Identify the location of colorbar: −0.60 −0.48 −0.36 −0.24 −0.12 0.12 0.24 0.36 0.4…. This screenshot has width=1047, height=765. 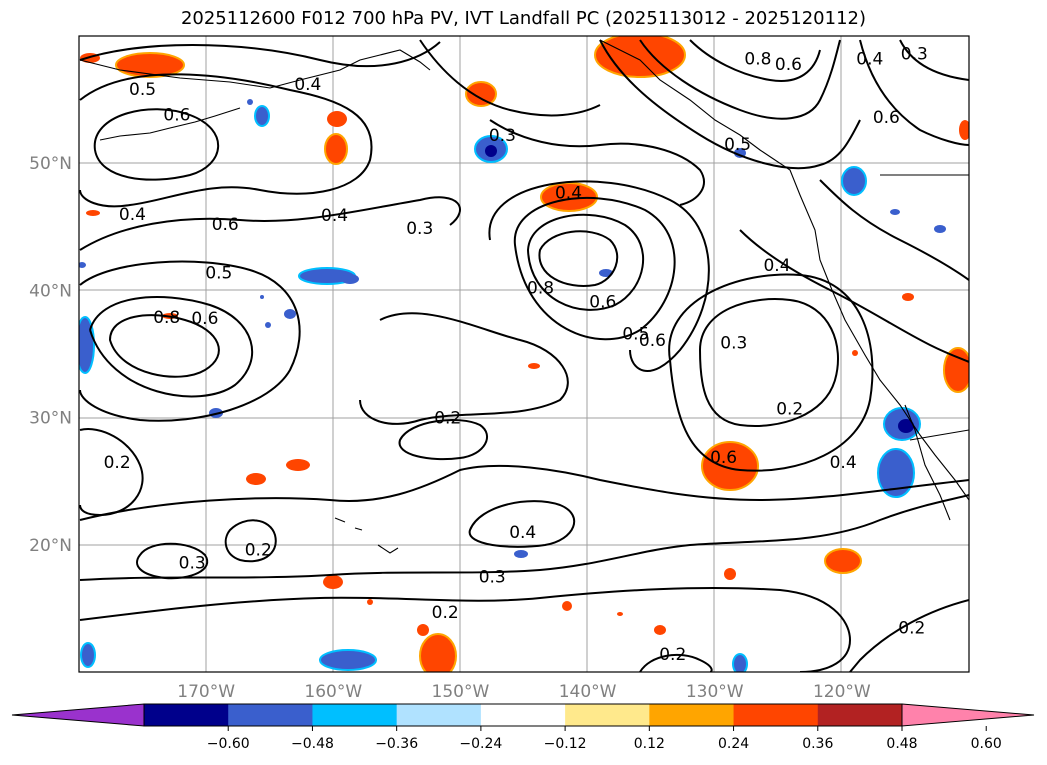
(523, 727).